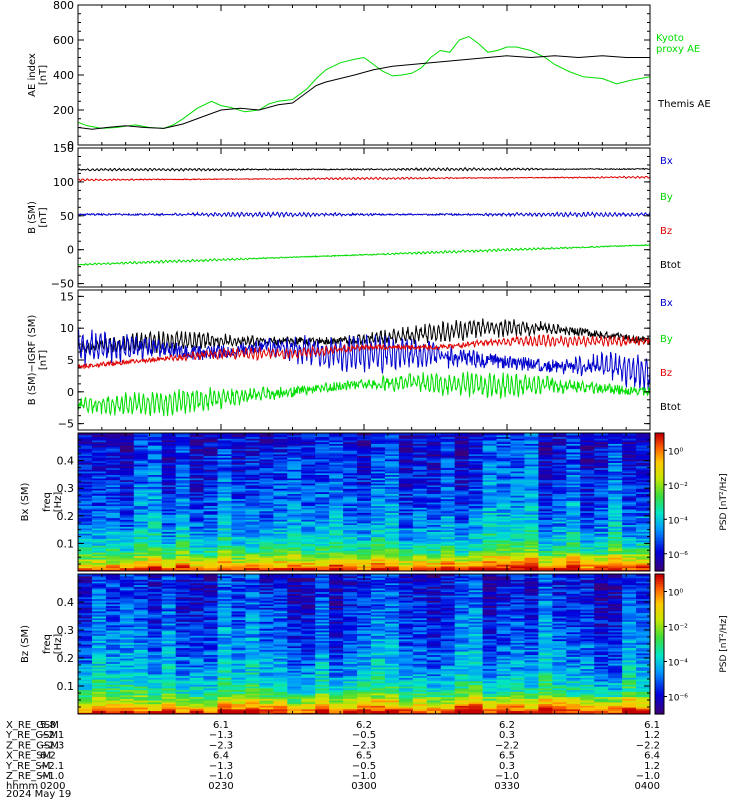  What do you see at coordinates (648, 745) in the screenshot?
I see `ephemeris-value: −2.2` at bounding box center [648, 745].